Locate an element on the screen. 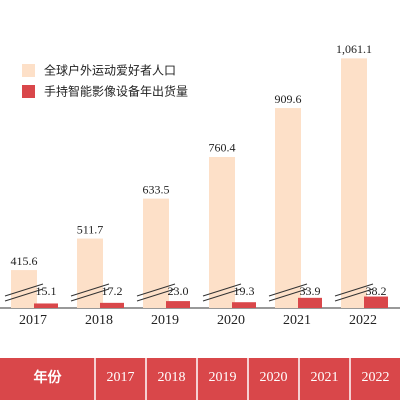 This screenshot has height=405, width=400. table-header-cell: 年份 is located at coordinates (48, 377).